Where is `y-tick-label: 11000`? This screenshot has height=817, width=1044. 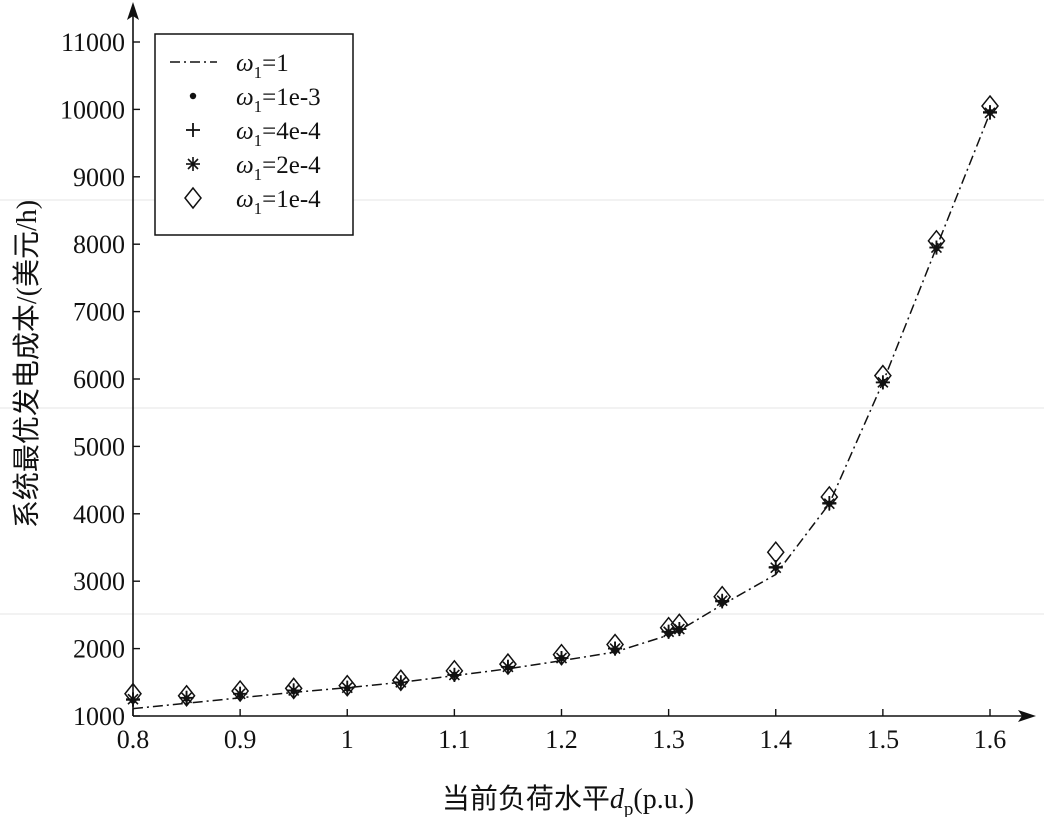
y-tick-label: 11000 is located at coordinates (93, 42).